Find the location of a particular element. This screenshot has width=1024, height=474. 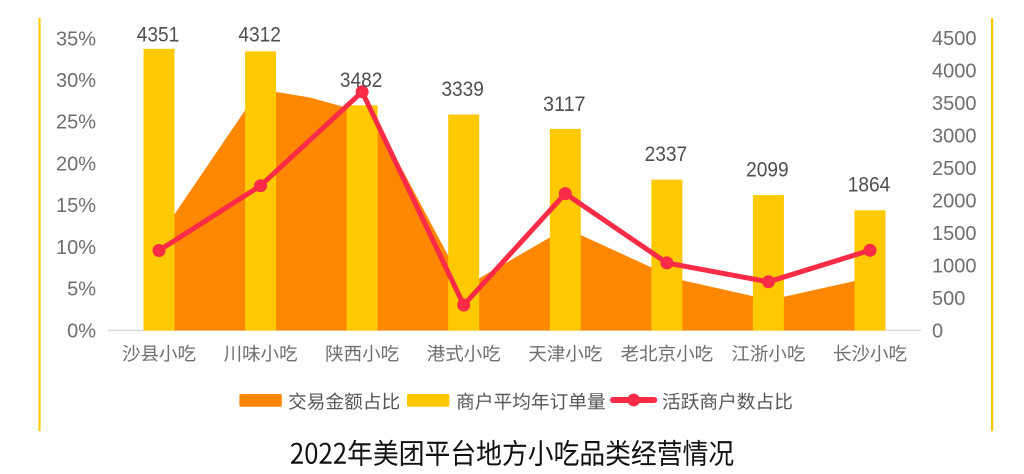

svg-text: 3482 is located at coordinates (361, 80).